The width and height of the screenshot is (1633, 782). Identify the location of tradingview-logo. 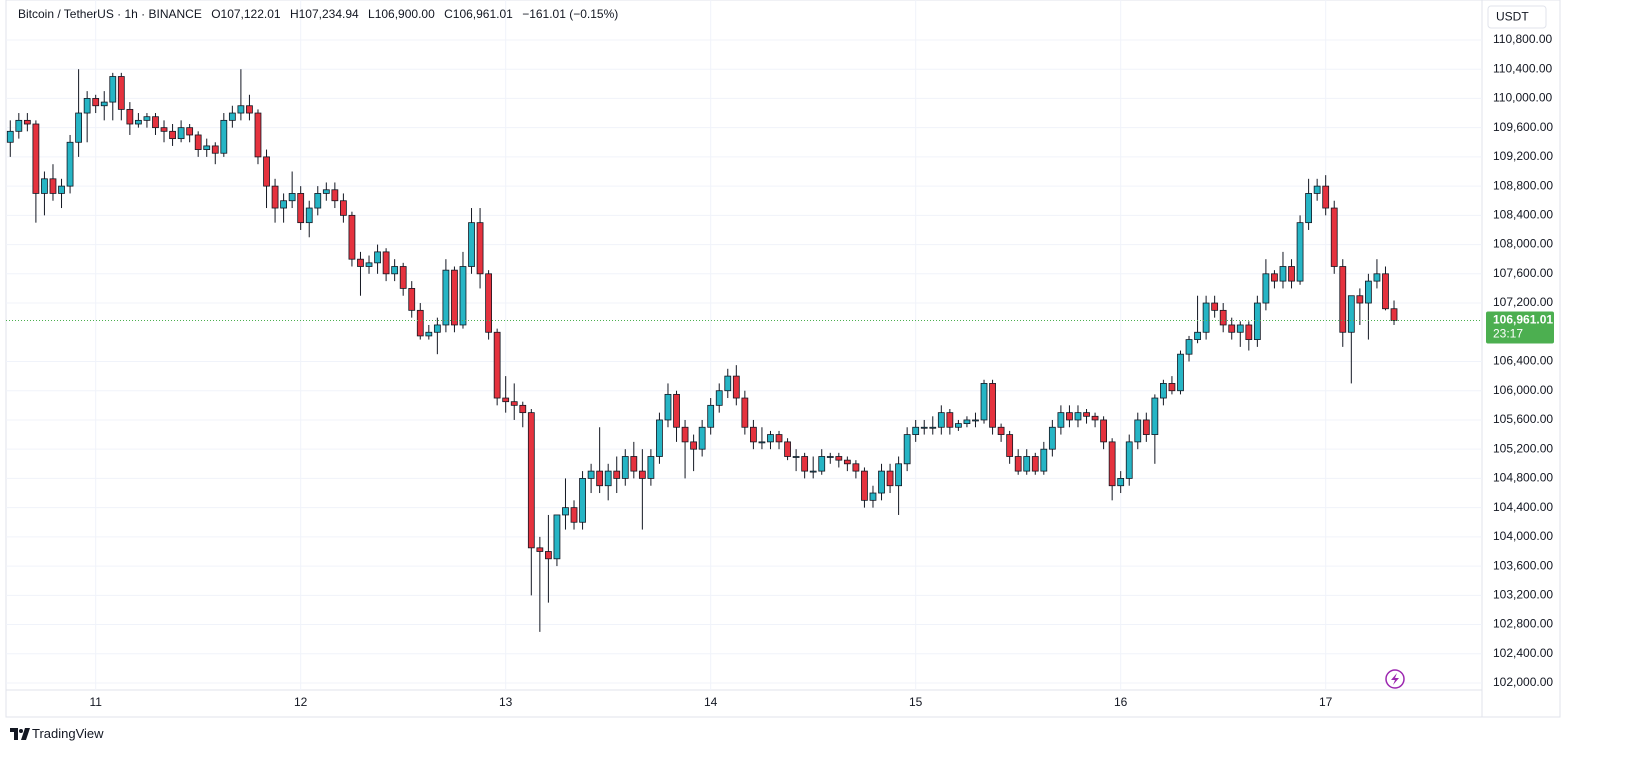
(20, 734).